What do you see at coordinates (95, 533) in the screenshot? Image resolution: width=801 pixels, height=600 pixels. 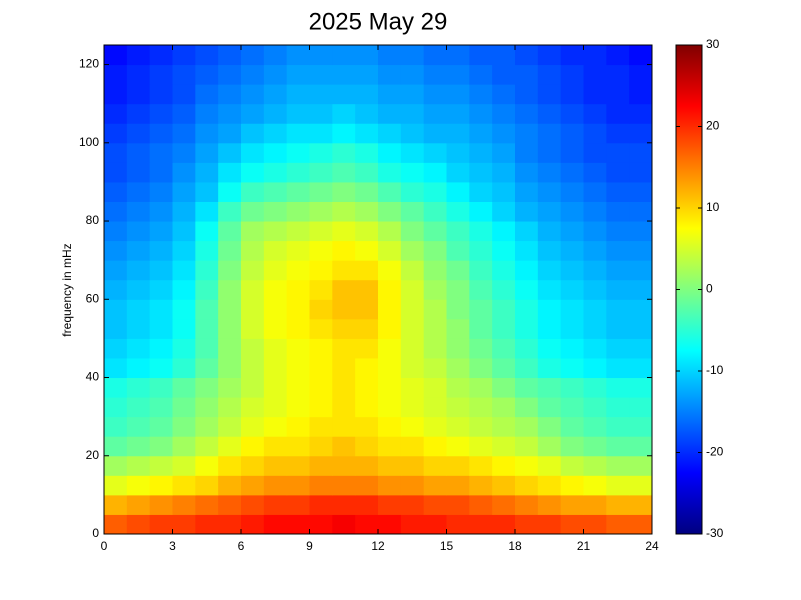 I see `y-tick-label: 0` at bounding box center [95, 533].